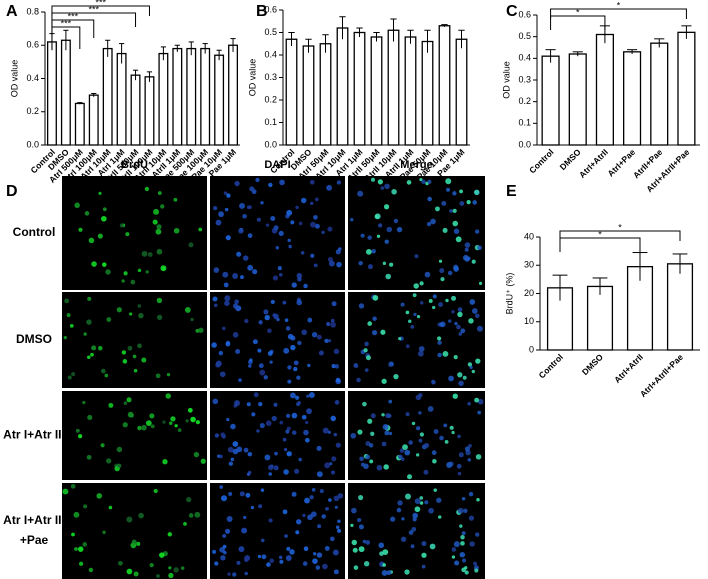 Image resolution: width=708 pixels, height=579 pixels. Describe the element at coordinates (12, 191) in the screenshot. I see `panel-label: D` at that location.